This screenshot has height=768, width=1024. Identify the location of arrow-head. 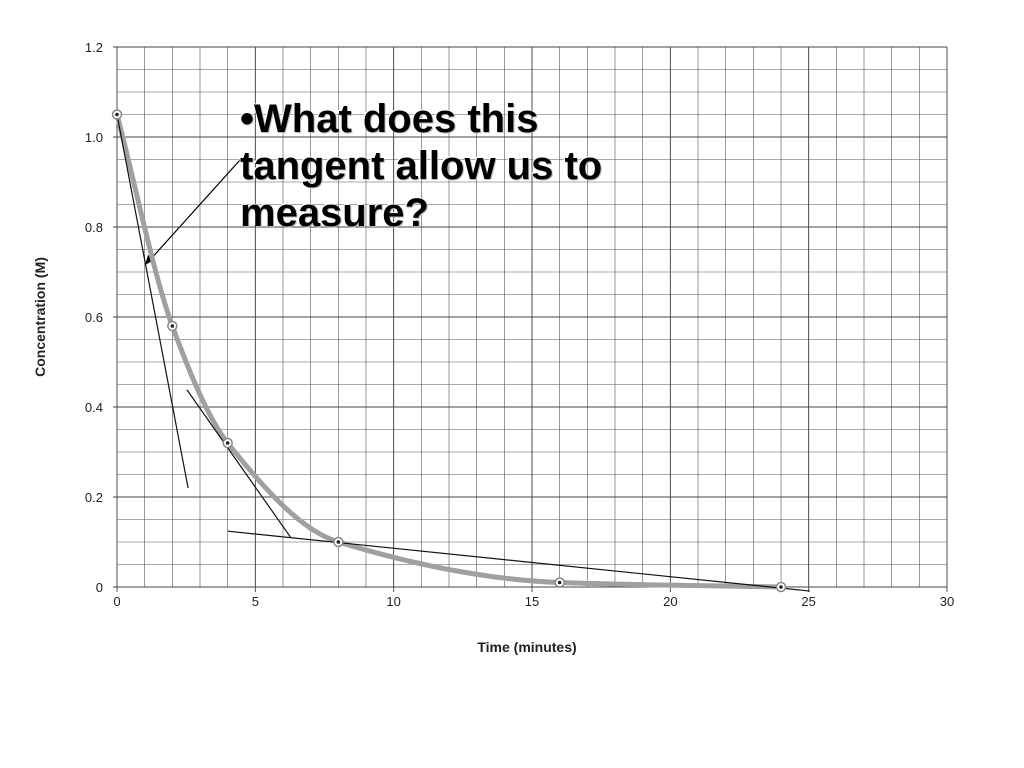
(149, 260).